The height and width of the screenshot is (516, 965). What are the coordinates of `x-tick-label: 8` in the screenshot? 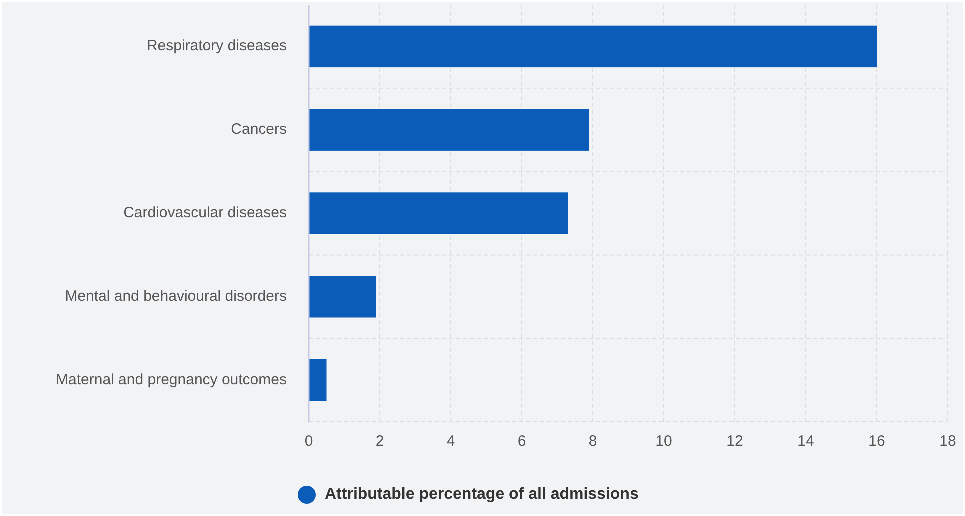 It's located at (593, 441).